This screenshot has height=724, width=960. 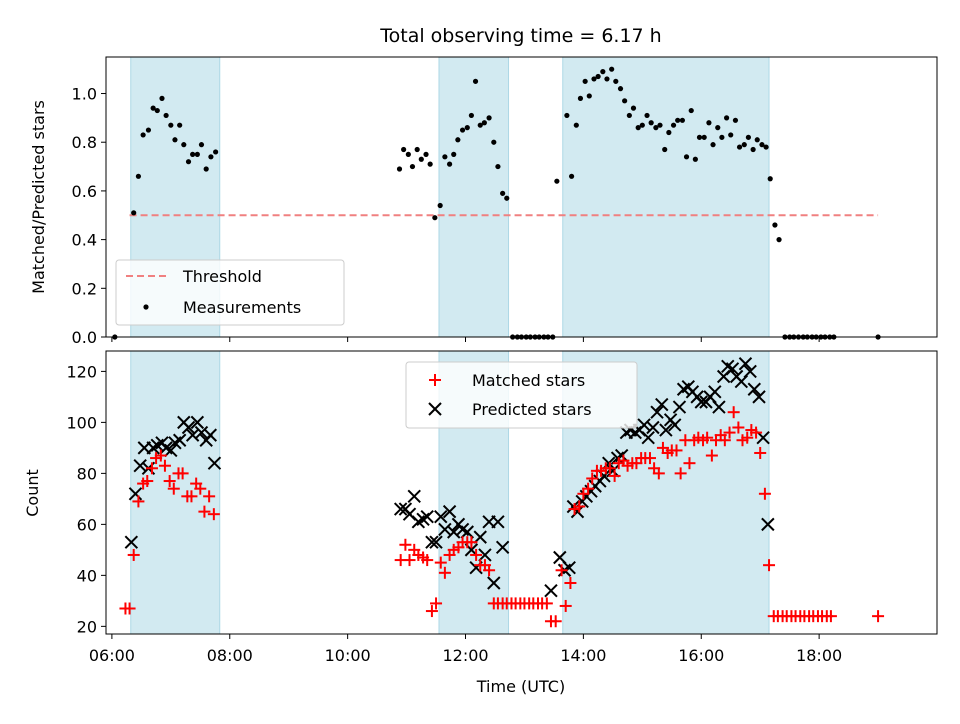 I want to click on threshold-legend-label: Threshold, so click(x=222, y=276).